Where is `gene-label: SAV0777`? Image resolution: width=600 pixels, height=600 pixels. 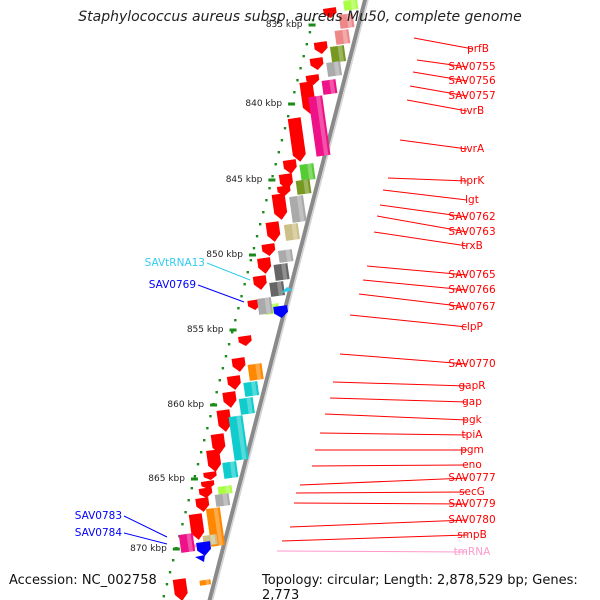
gene-label: SAV0777 is located at coordinates (471, 478).